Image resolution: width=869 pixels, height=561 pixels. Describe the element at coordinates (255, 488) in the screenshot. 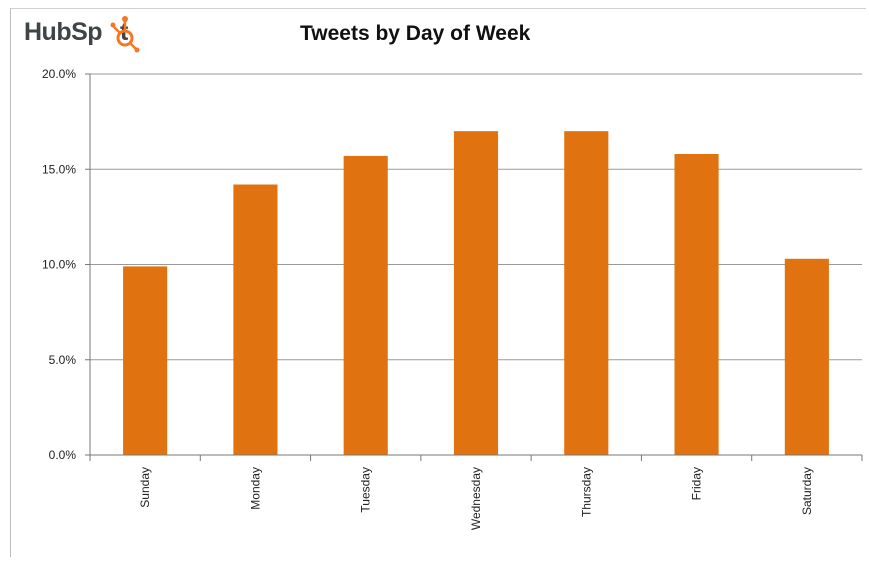

I see `x-tick-label: Monday` at that location.